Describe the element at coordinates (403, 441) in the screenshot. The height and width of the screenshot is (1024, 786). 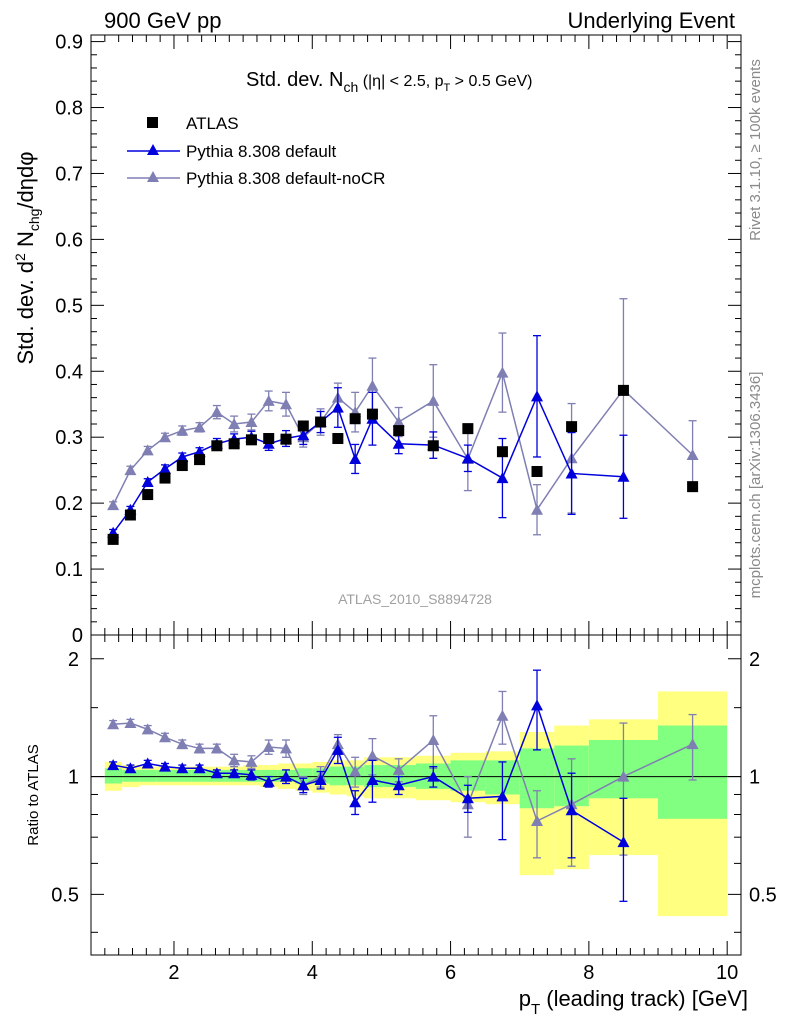
I see `nocr-line` at that location.